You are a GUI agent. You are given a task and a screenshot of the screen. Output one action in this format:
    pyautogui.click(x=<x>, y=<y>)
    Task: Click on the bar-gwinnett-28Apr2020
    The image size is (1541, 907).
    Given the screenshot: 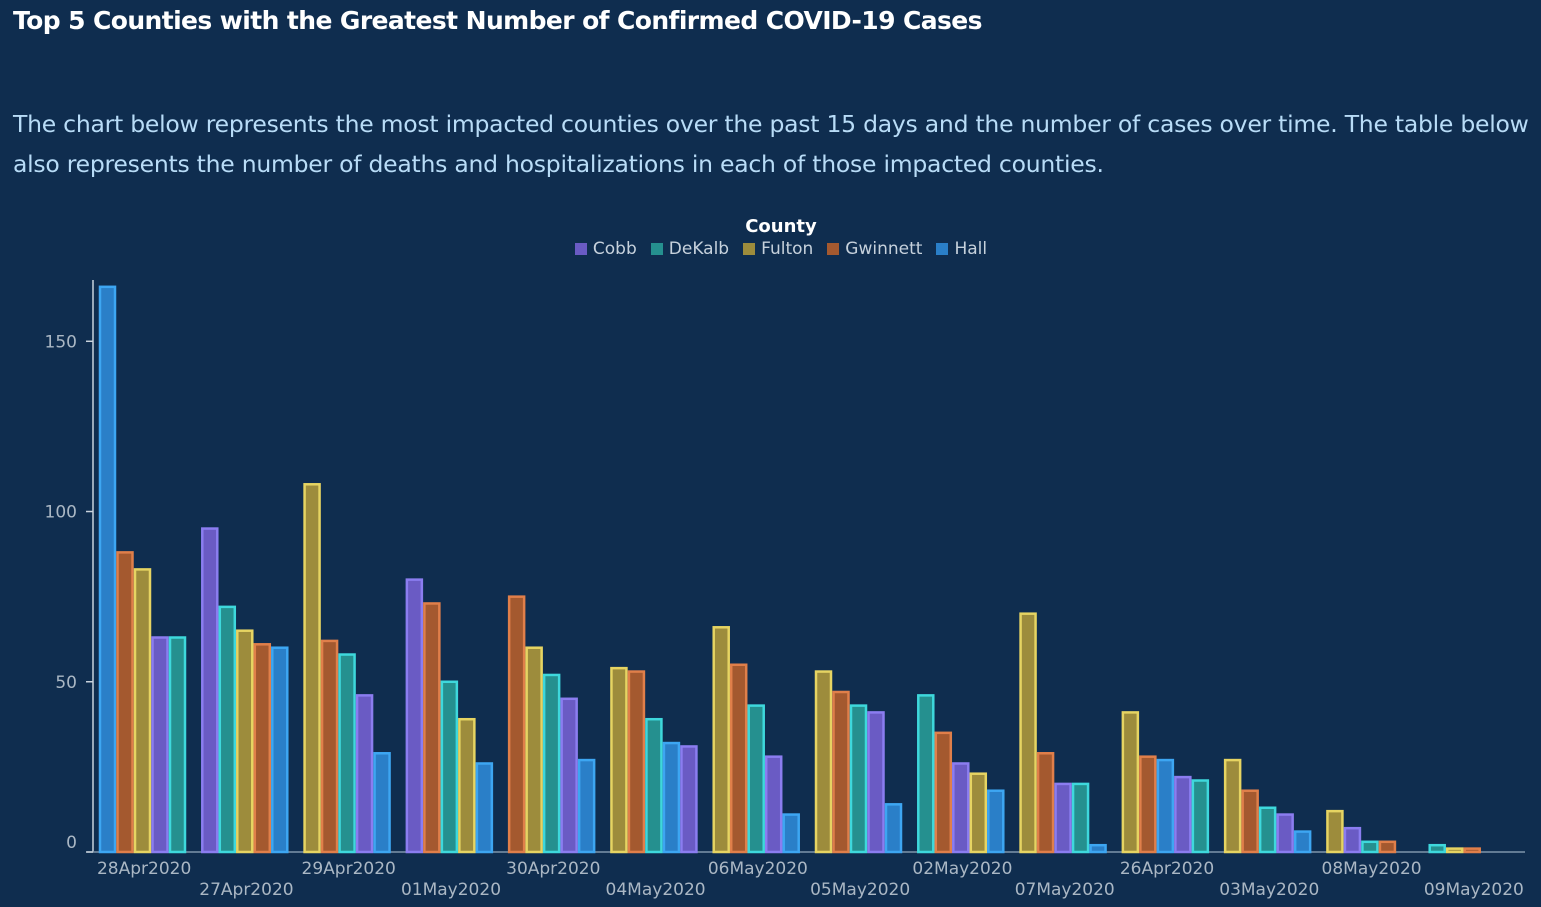 What is the action you would take?
    pyautogui.click(x=125, y=702)
    